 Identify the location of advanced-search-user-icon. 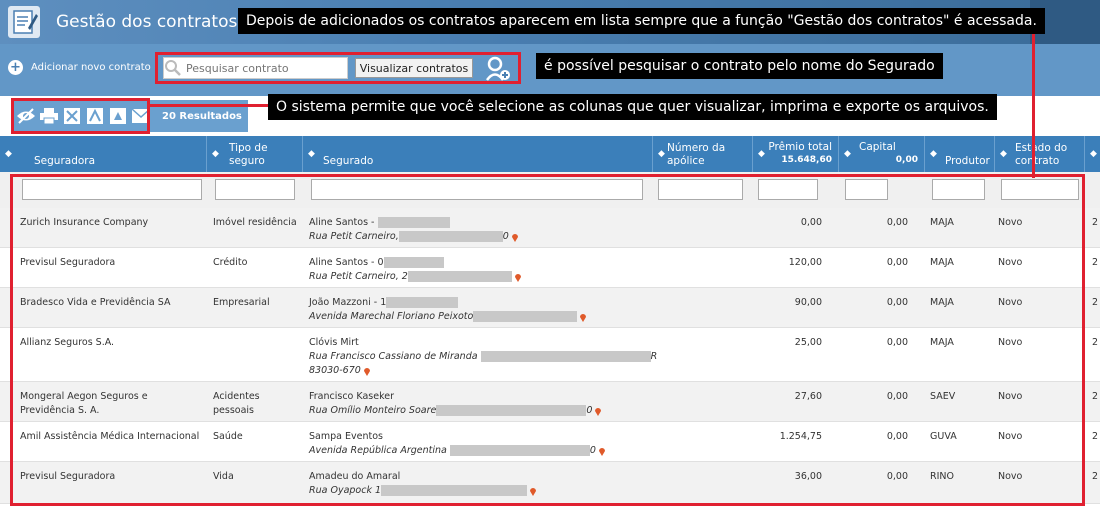
(498, 69).